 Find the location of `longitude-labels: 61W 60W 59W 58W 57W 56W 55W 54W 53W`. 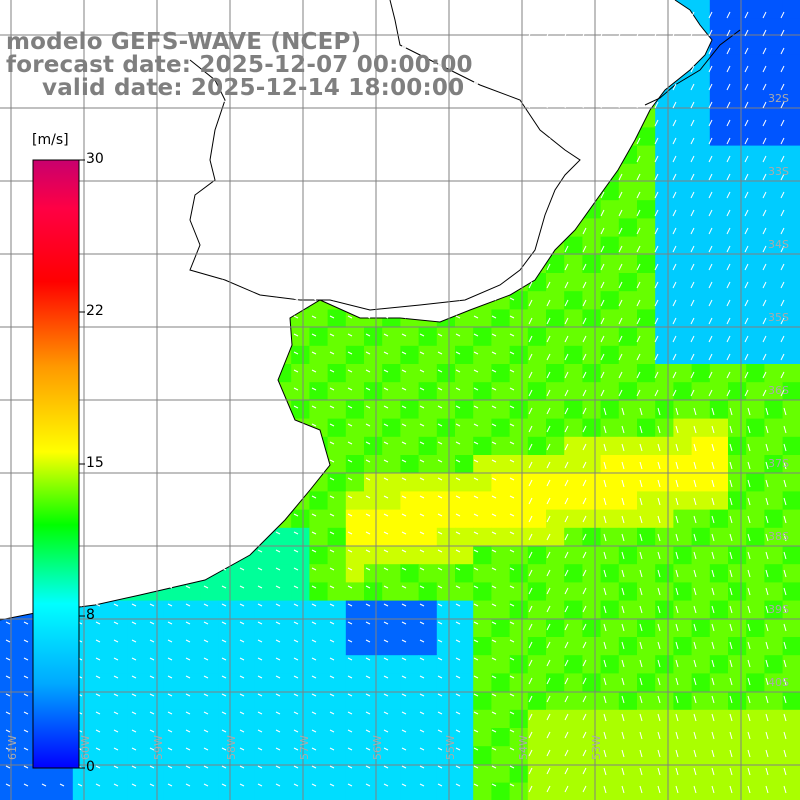

longitude-labels: 61W 60W 59W 58W 57W 56W 55W 54W 53W is located at coordinates (304, 747).